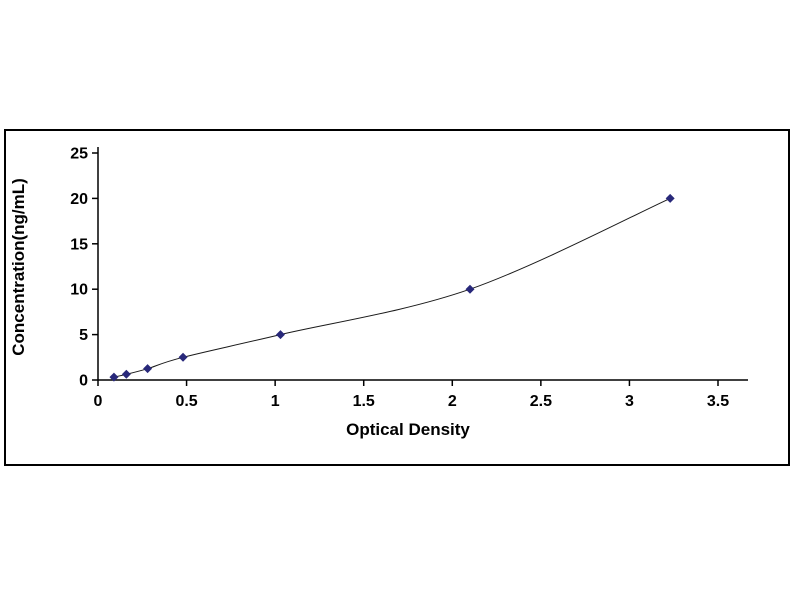 This screenshot has height=600, width=800. Describe the element at coordinates (452, 401) in the screenshot. I see `x-tick-label: 2` at that location.